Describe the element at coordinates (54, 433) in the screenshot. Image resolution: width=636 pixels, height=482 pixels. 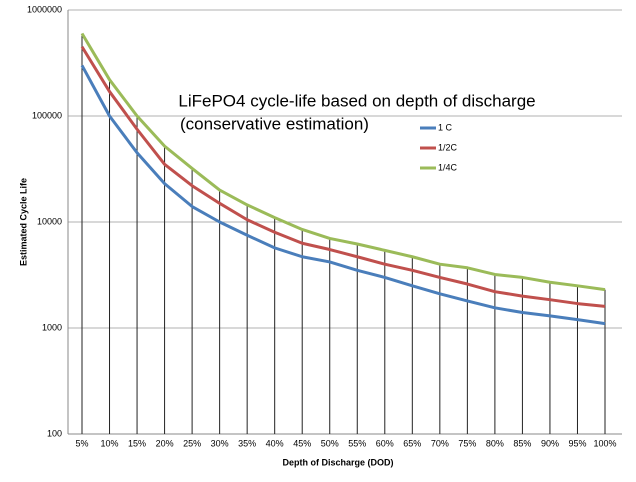
I see `y-tick-label: 100` at that location.